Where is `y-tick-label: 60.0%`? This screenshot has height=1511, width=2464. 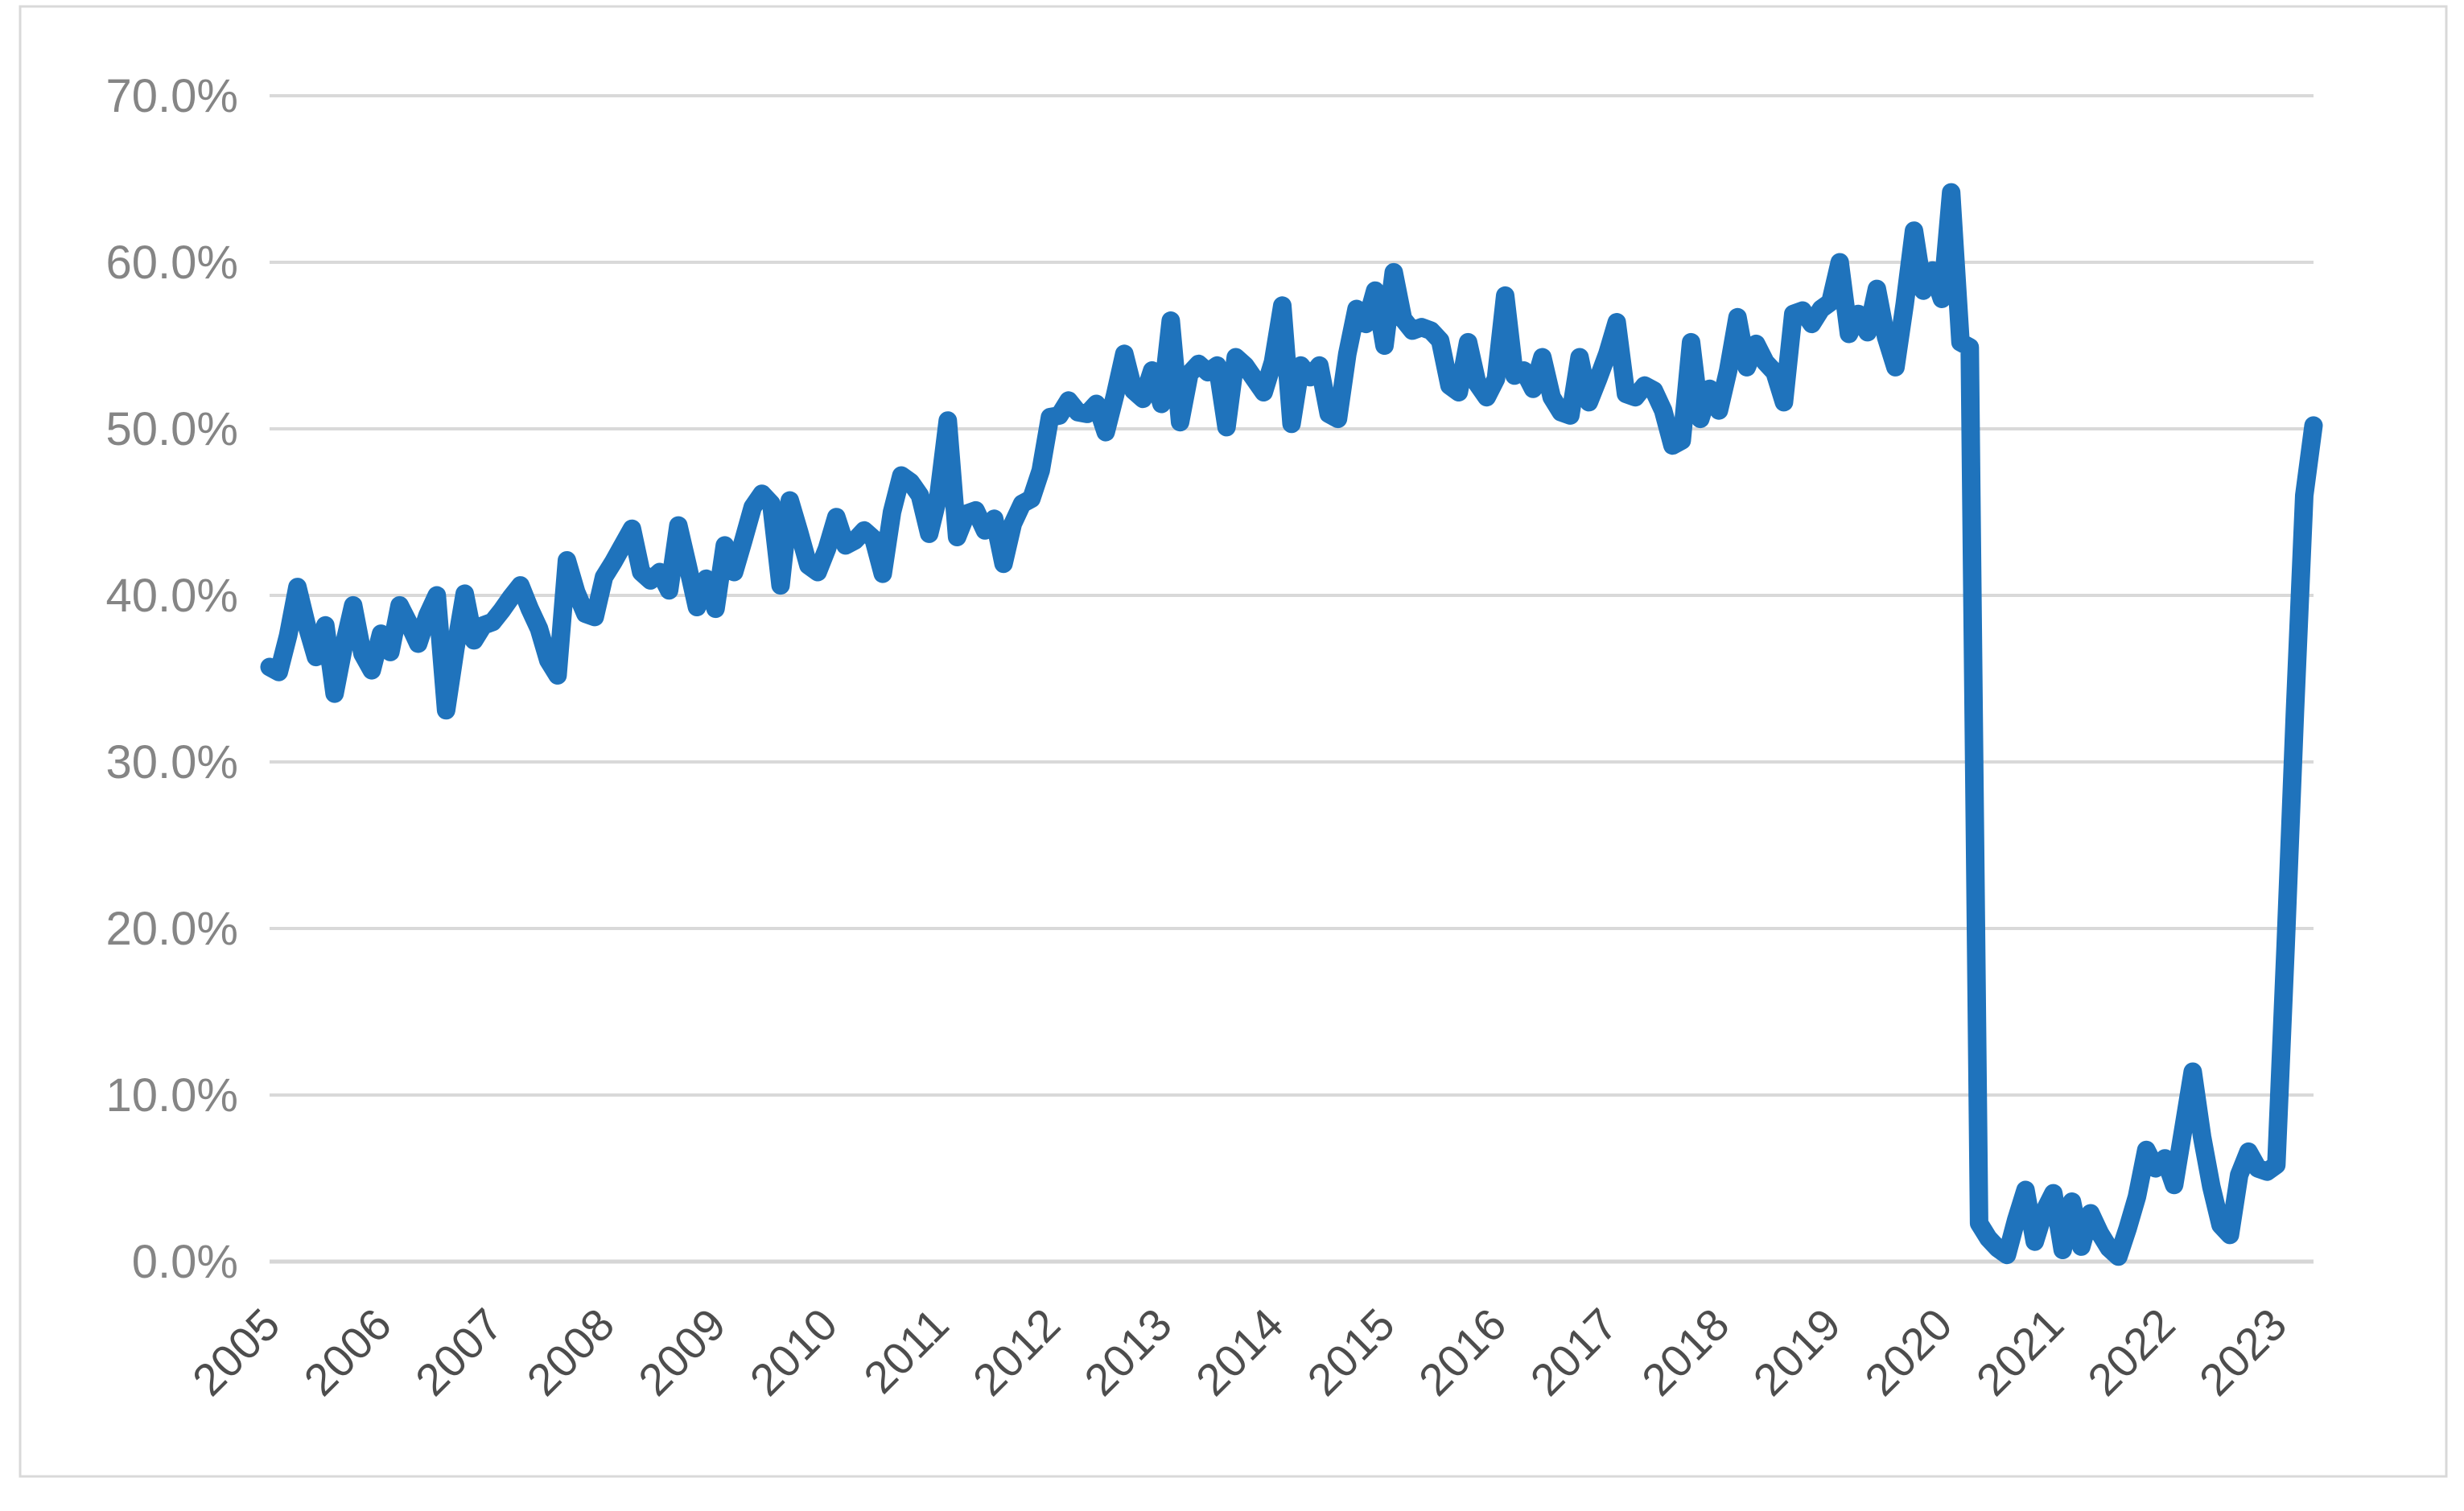 y-tick-label: 60.0% is located at coordinates (172, 263).